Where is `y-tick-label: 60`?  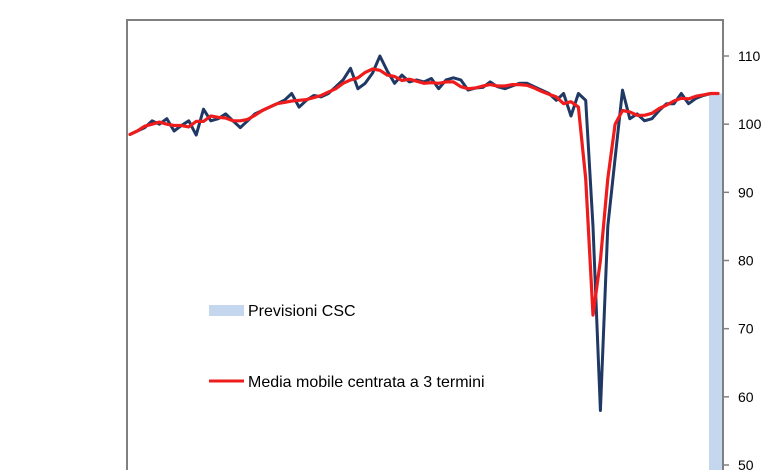
y-tick-label: 60 is located at coordinates (746, 397).